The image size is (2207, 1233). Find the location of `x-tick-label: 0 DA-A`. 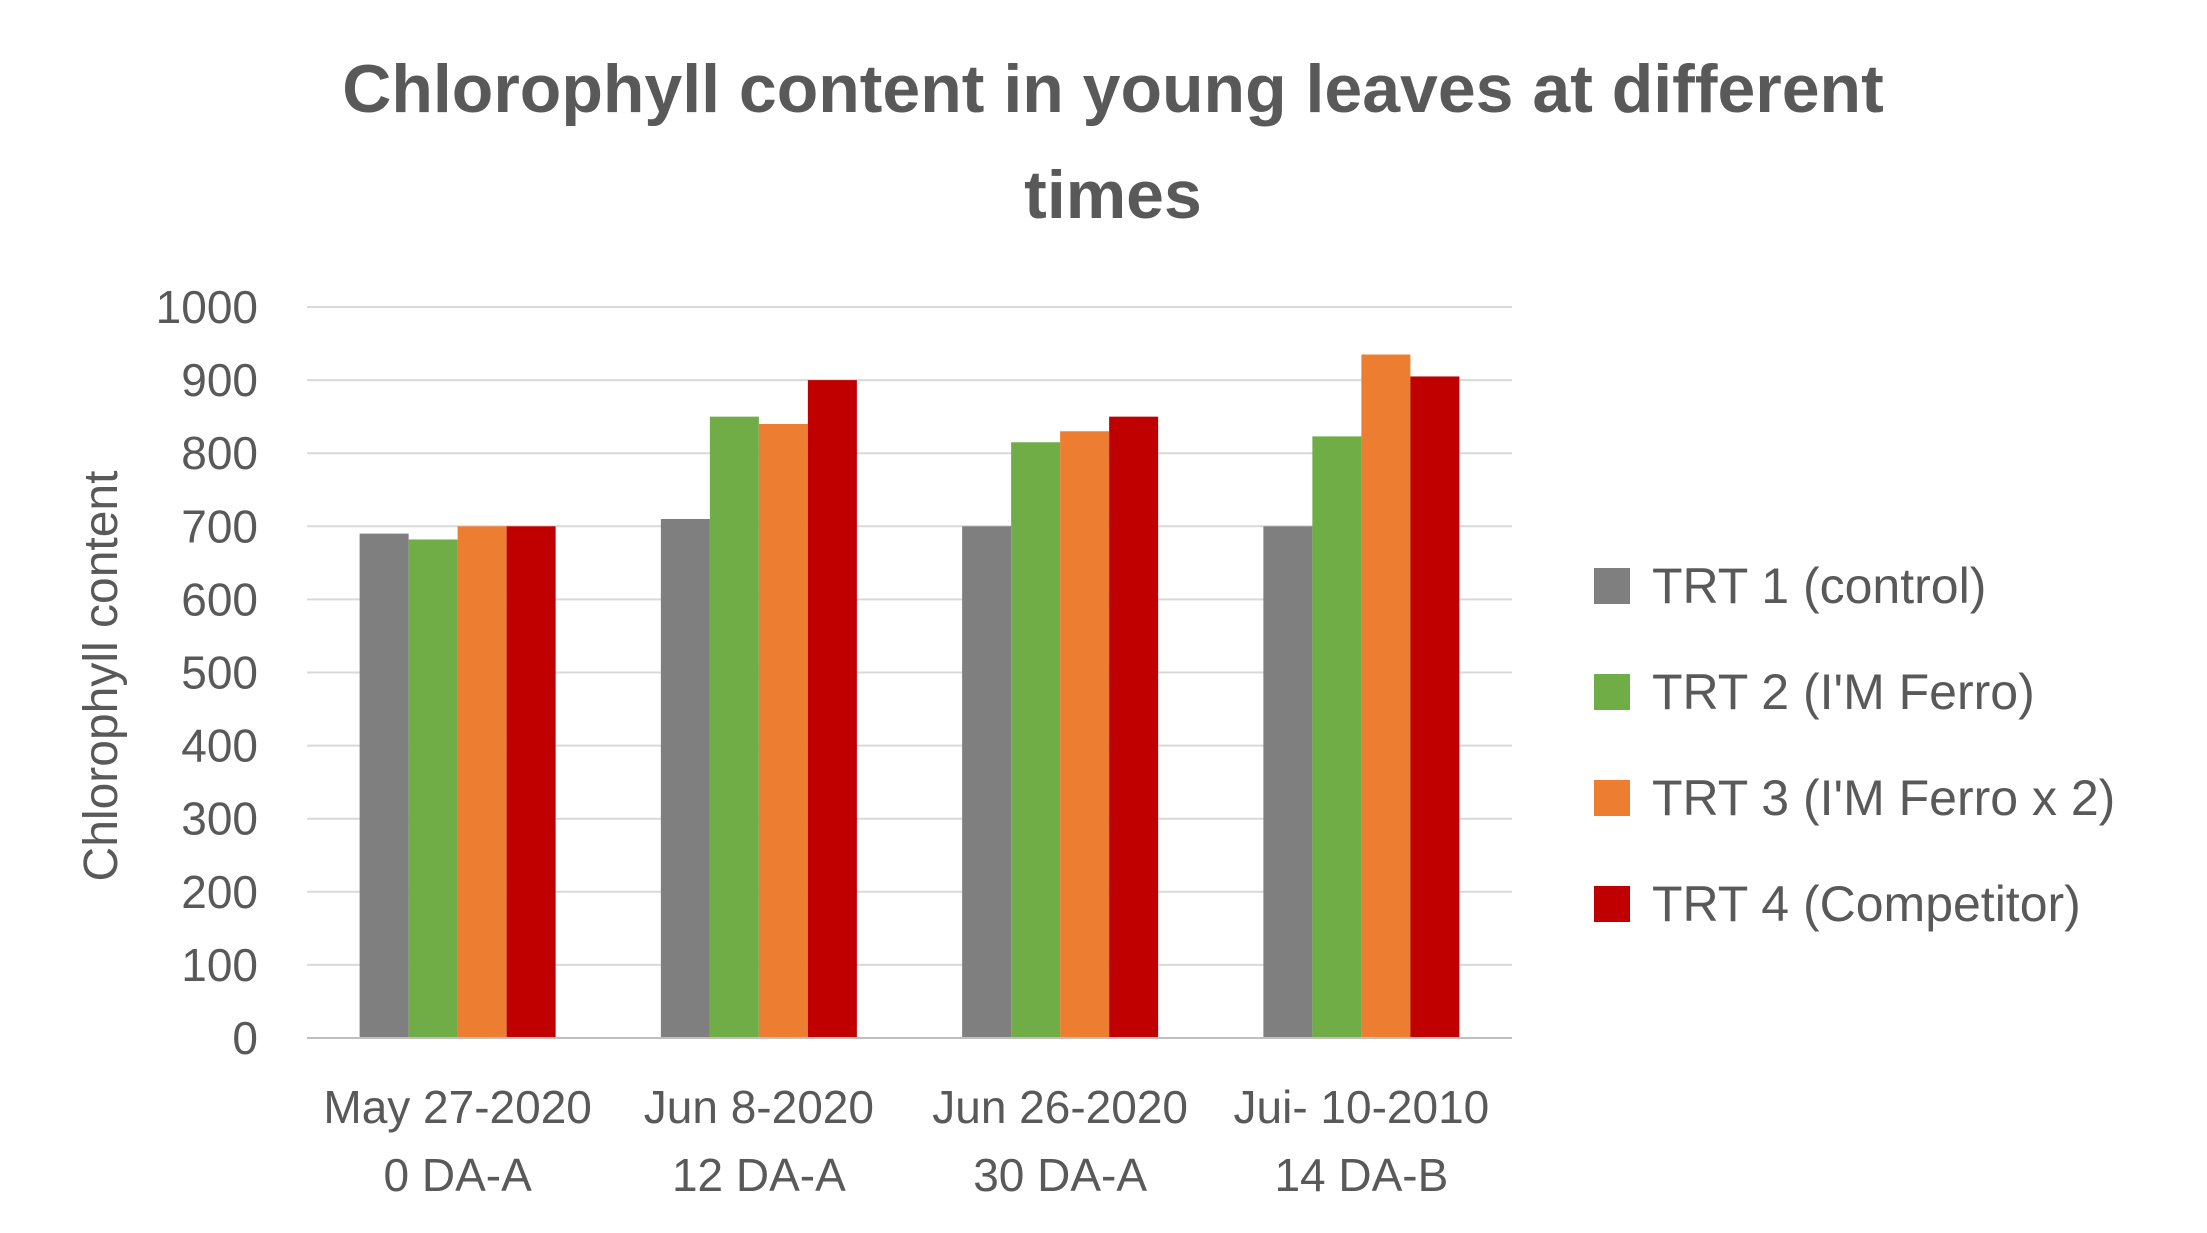

x-tick-label: 0 DA-A is located at coordinates (457, 1175).